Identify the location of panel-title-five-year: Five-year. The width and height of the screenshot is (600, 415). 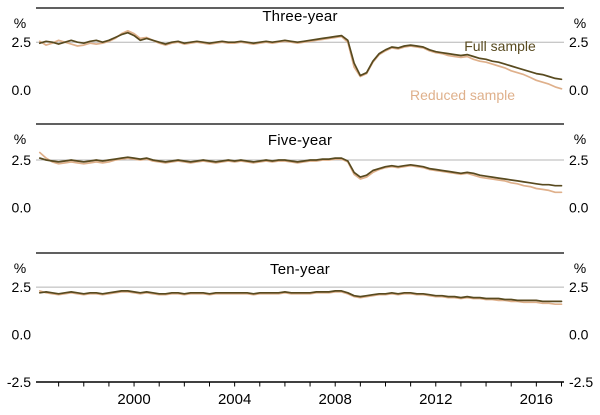
(300, 140).